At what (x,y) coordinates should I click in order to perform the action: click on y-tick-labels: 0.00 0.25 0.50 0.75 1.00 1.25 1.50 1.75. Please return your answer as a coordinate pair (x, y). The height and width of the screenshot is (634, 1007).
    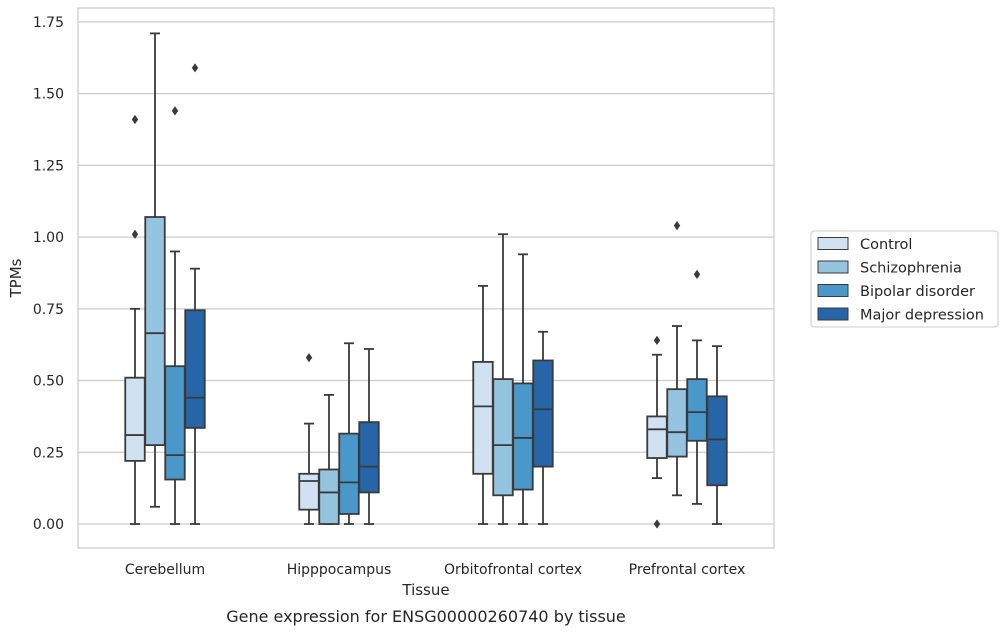
    Looking at the image, I should click on (48, 274).